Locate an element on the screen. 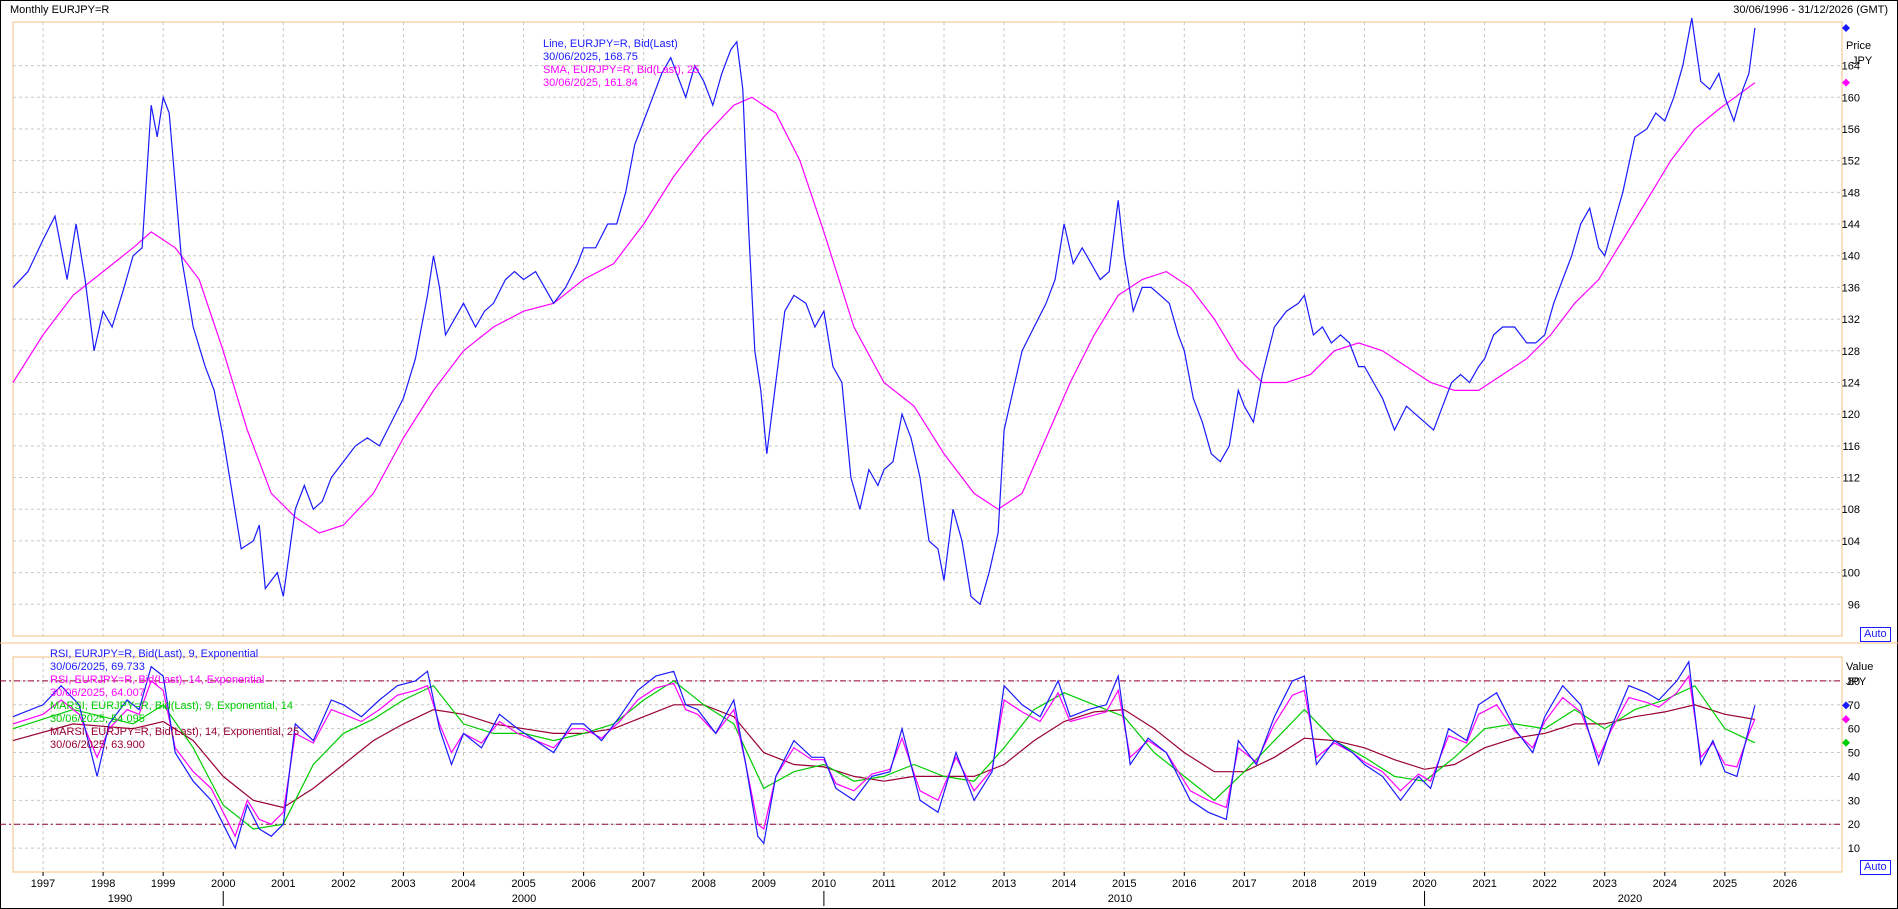 Image resolution: width=1898 pixels, height=909 pixels. ind-legend-entry: 30/06/2025, 63.900 is located at coordinates (97, 745).